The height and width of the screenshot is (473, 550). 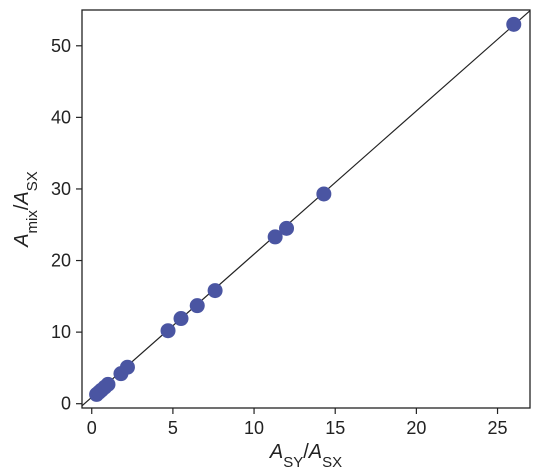 I want to click on x-tick-label: 15, so click(x=335, y=428).